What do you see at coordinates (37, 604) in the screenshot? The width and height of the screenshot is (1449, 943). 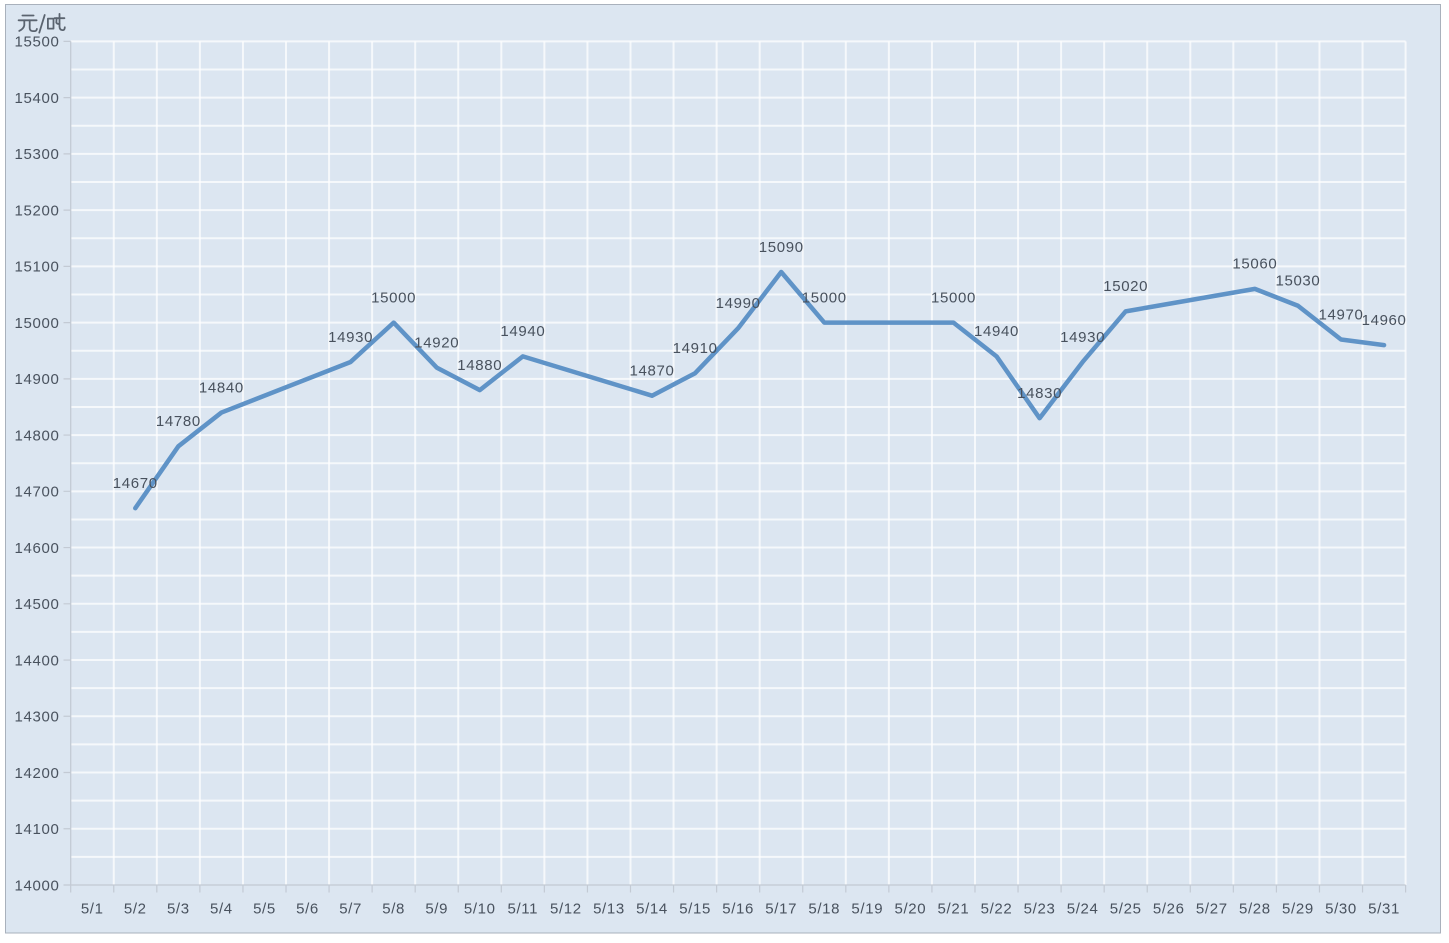 I see `svg-text: 14500` at bounding box center [37, 604].